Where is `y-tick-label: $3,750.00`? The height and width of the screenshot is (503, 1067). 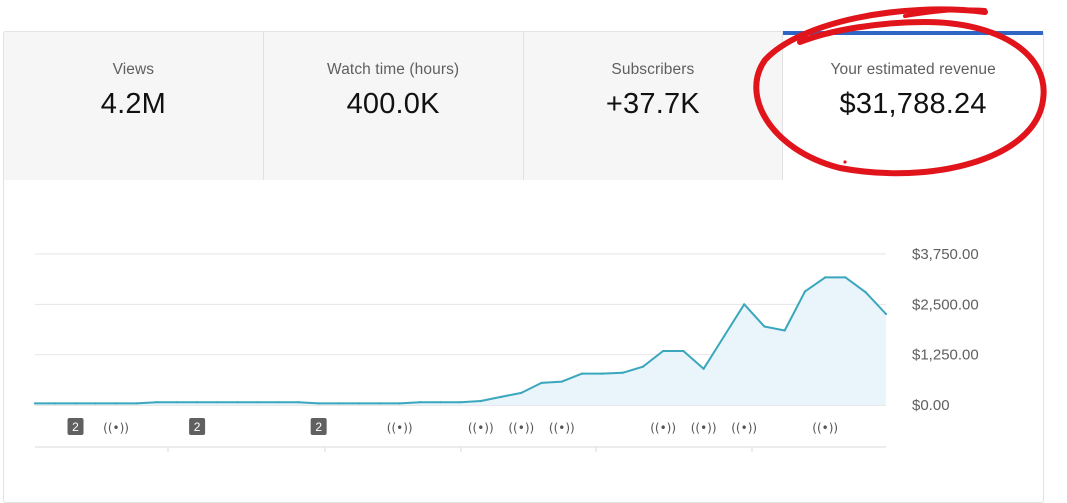
y-tick-label: $3,750.00 is located at coordinates (945, 254).